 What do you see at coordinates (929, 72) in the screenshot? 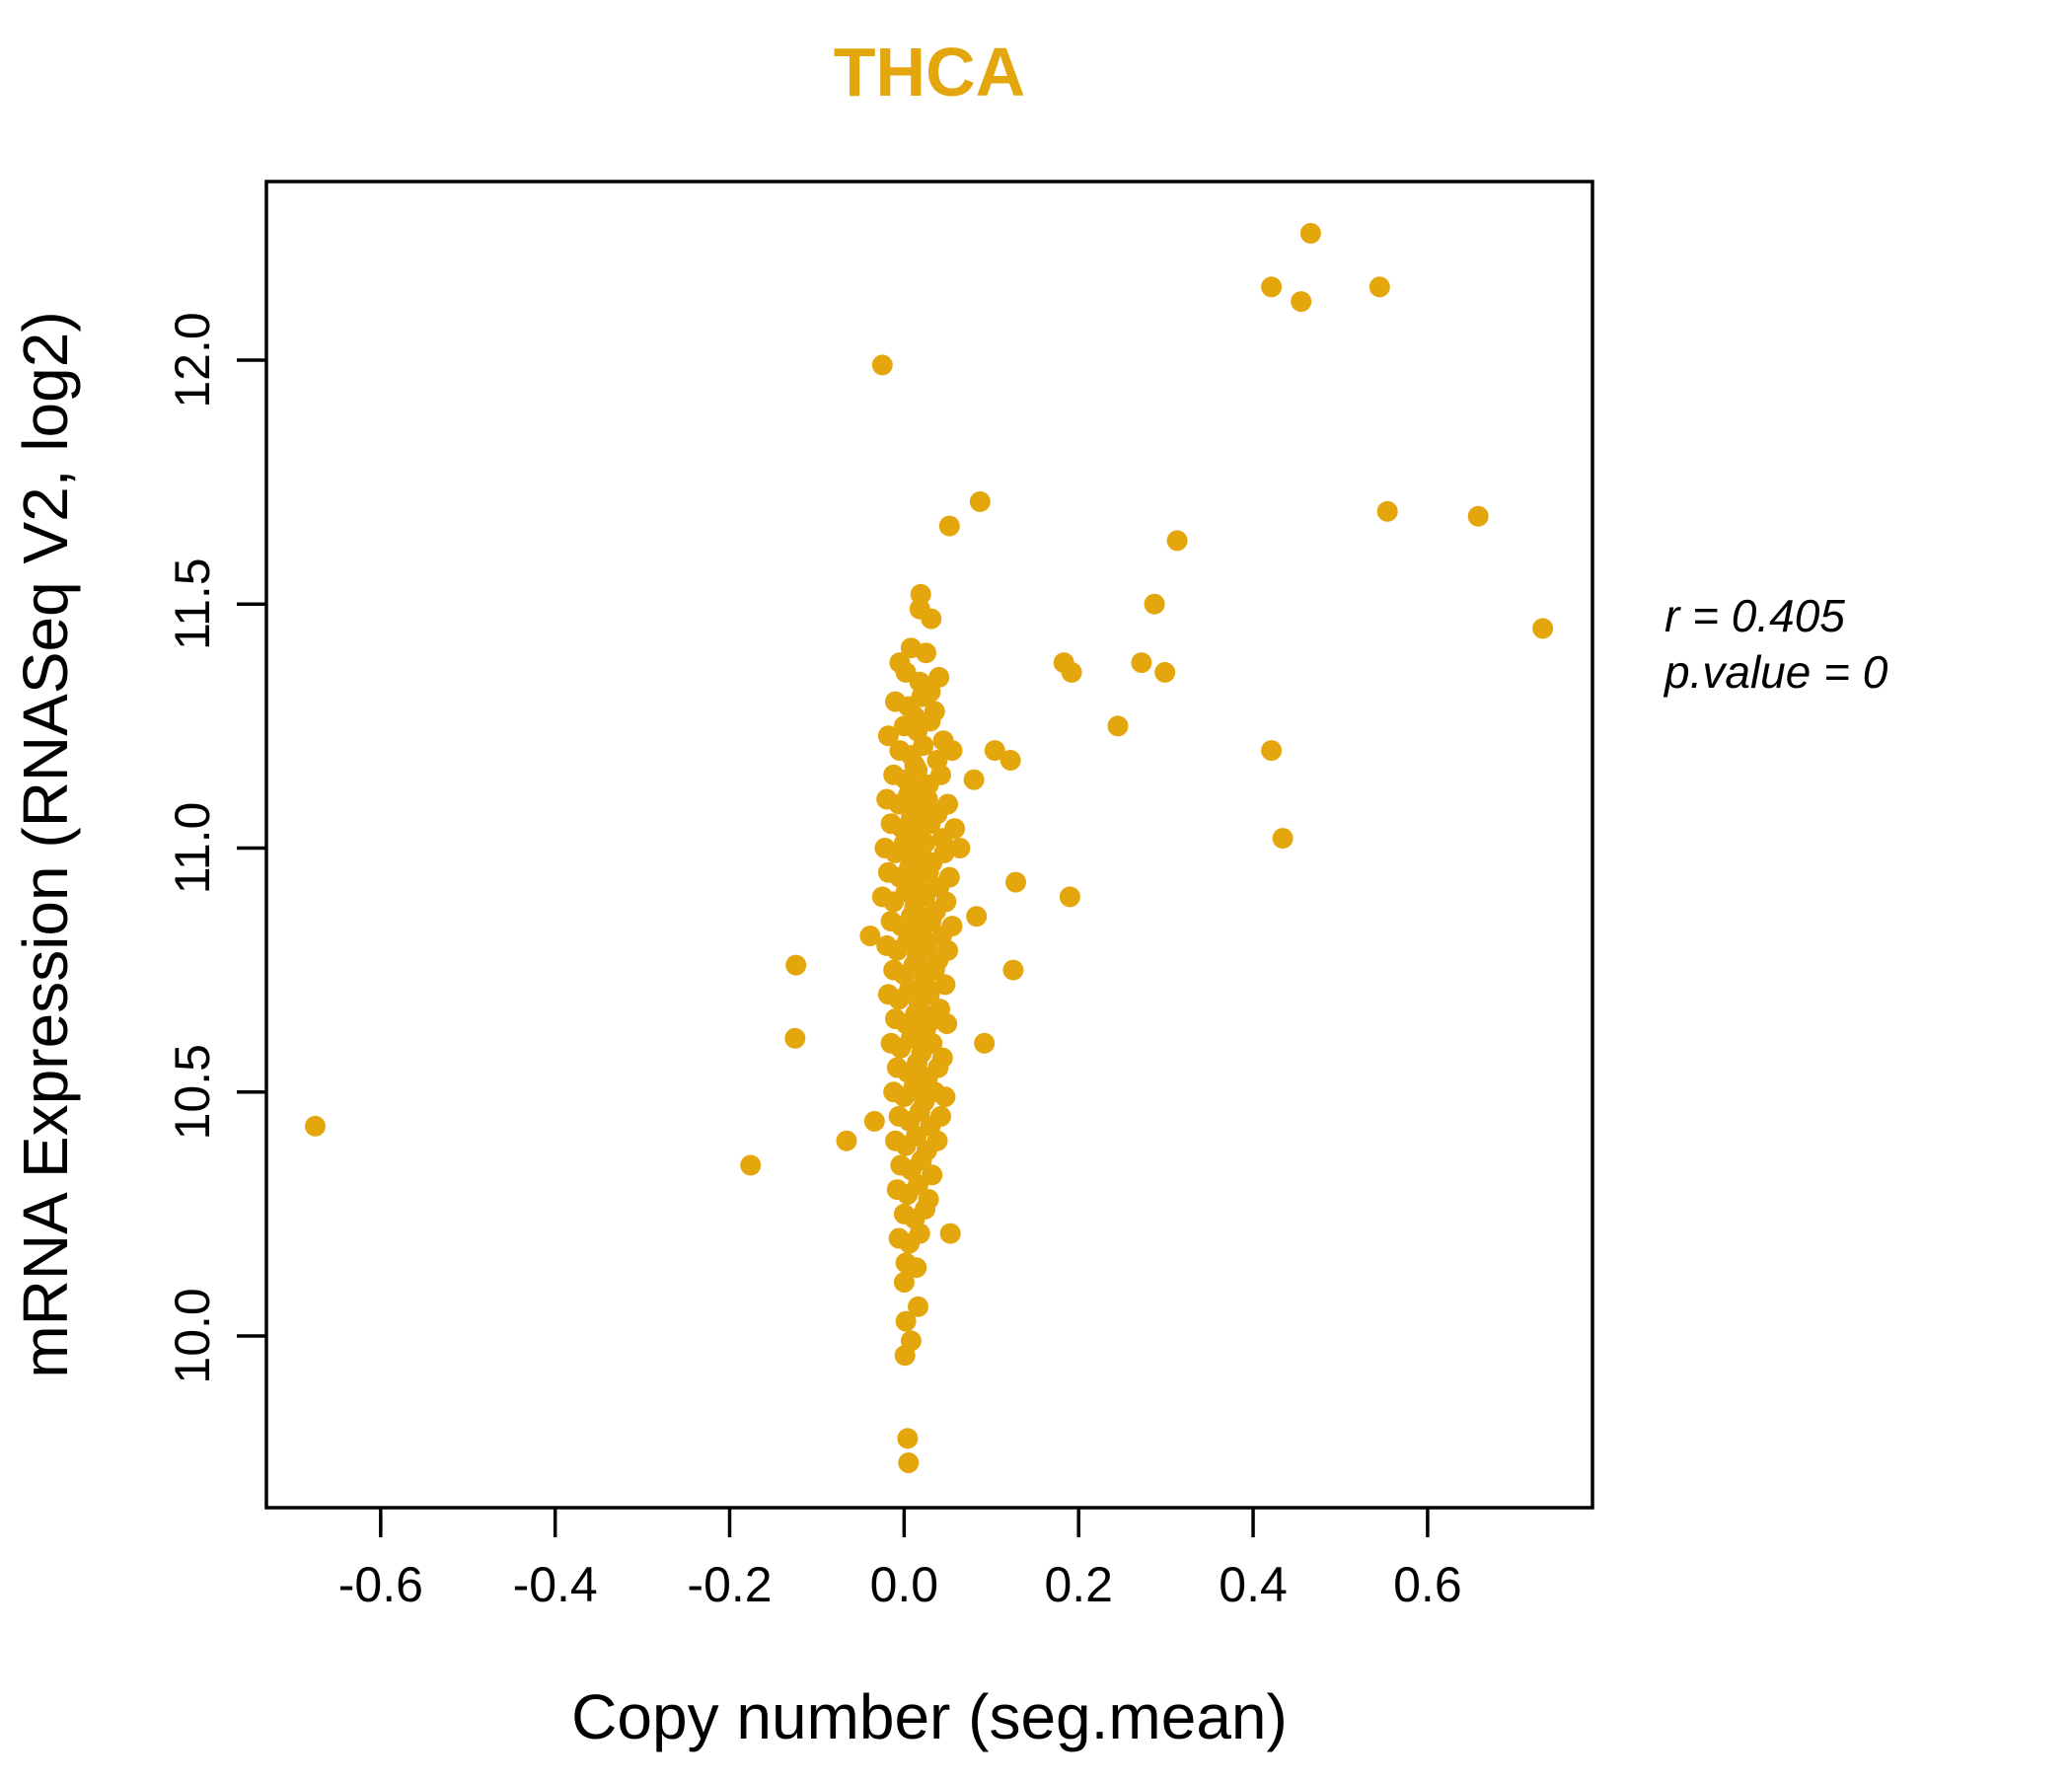
I see `chart-title: THCA` at bounding box center [929, 72].